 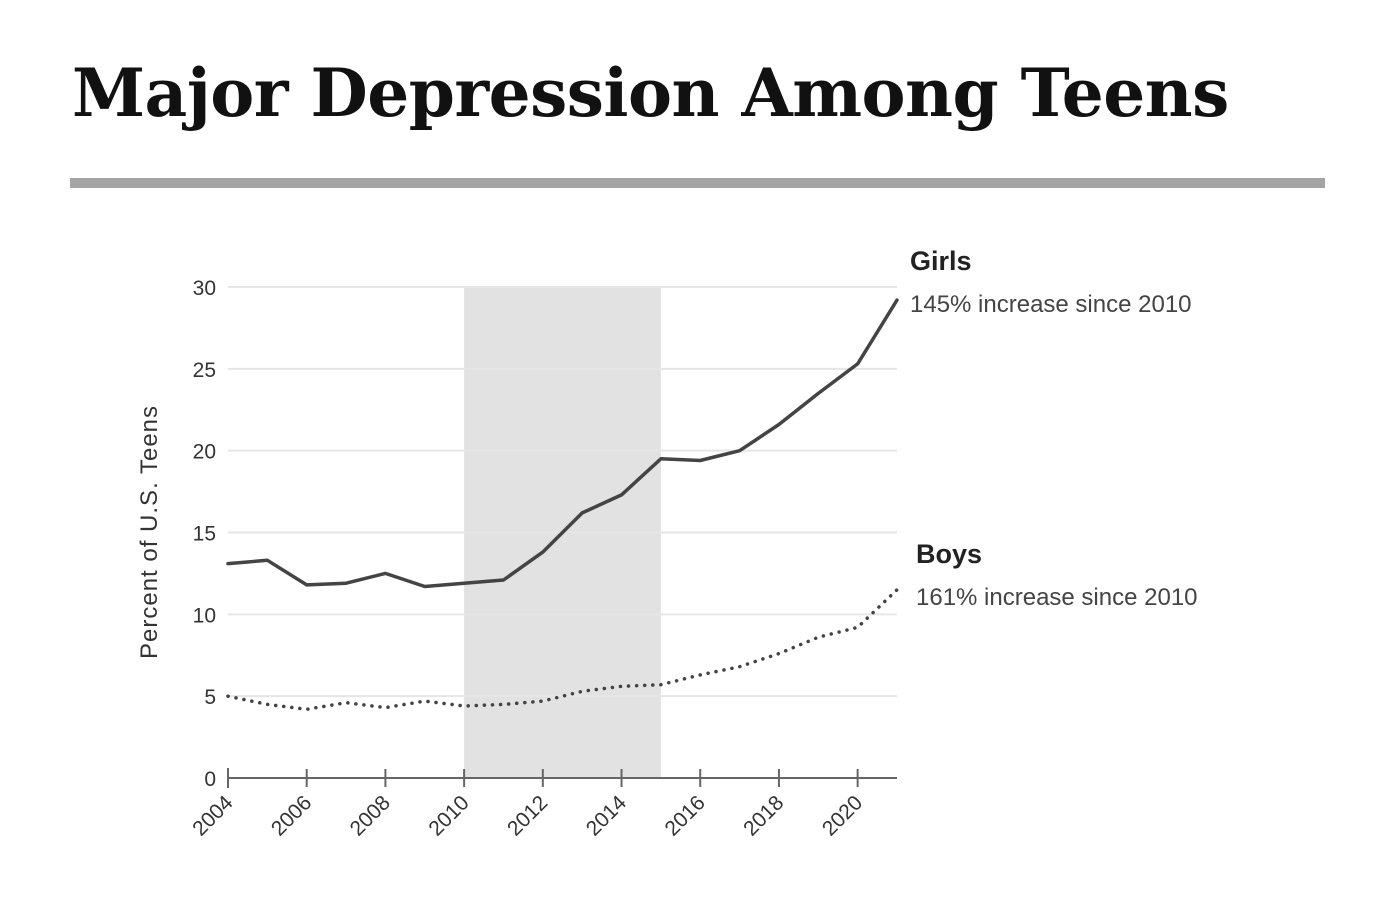 I want to click on boys-series-label: Boys, so click(x=949, y=554).